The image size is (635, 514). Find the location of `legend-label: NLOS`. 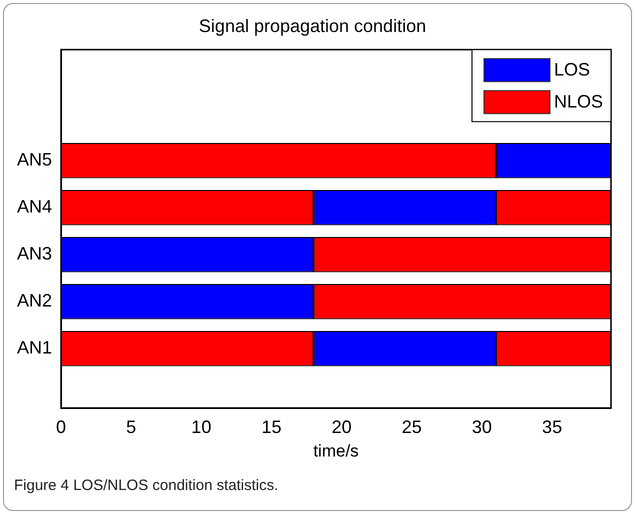

legend-label: NLOS is located at coordinates (579, 102).